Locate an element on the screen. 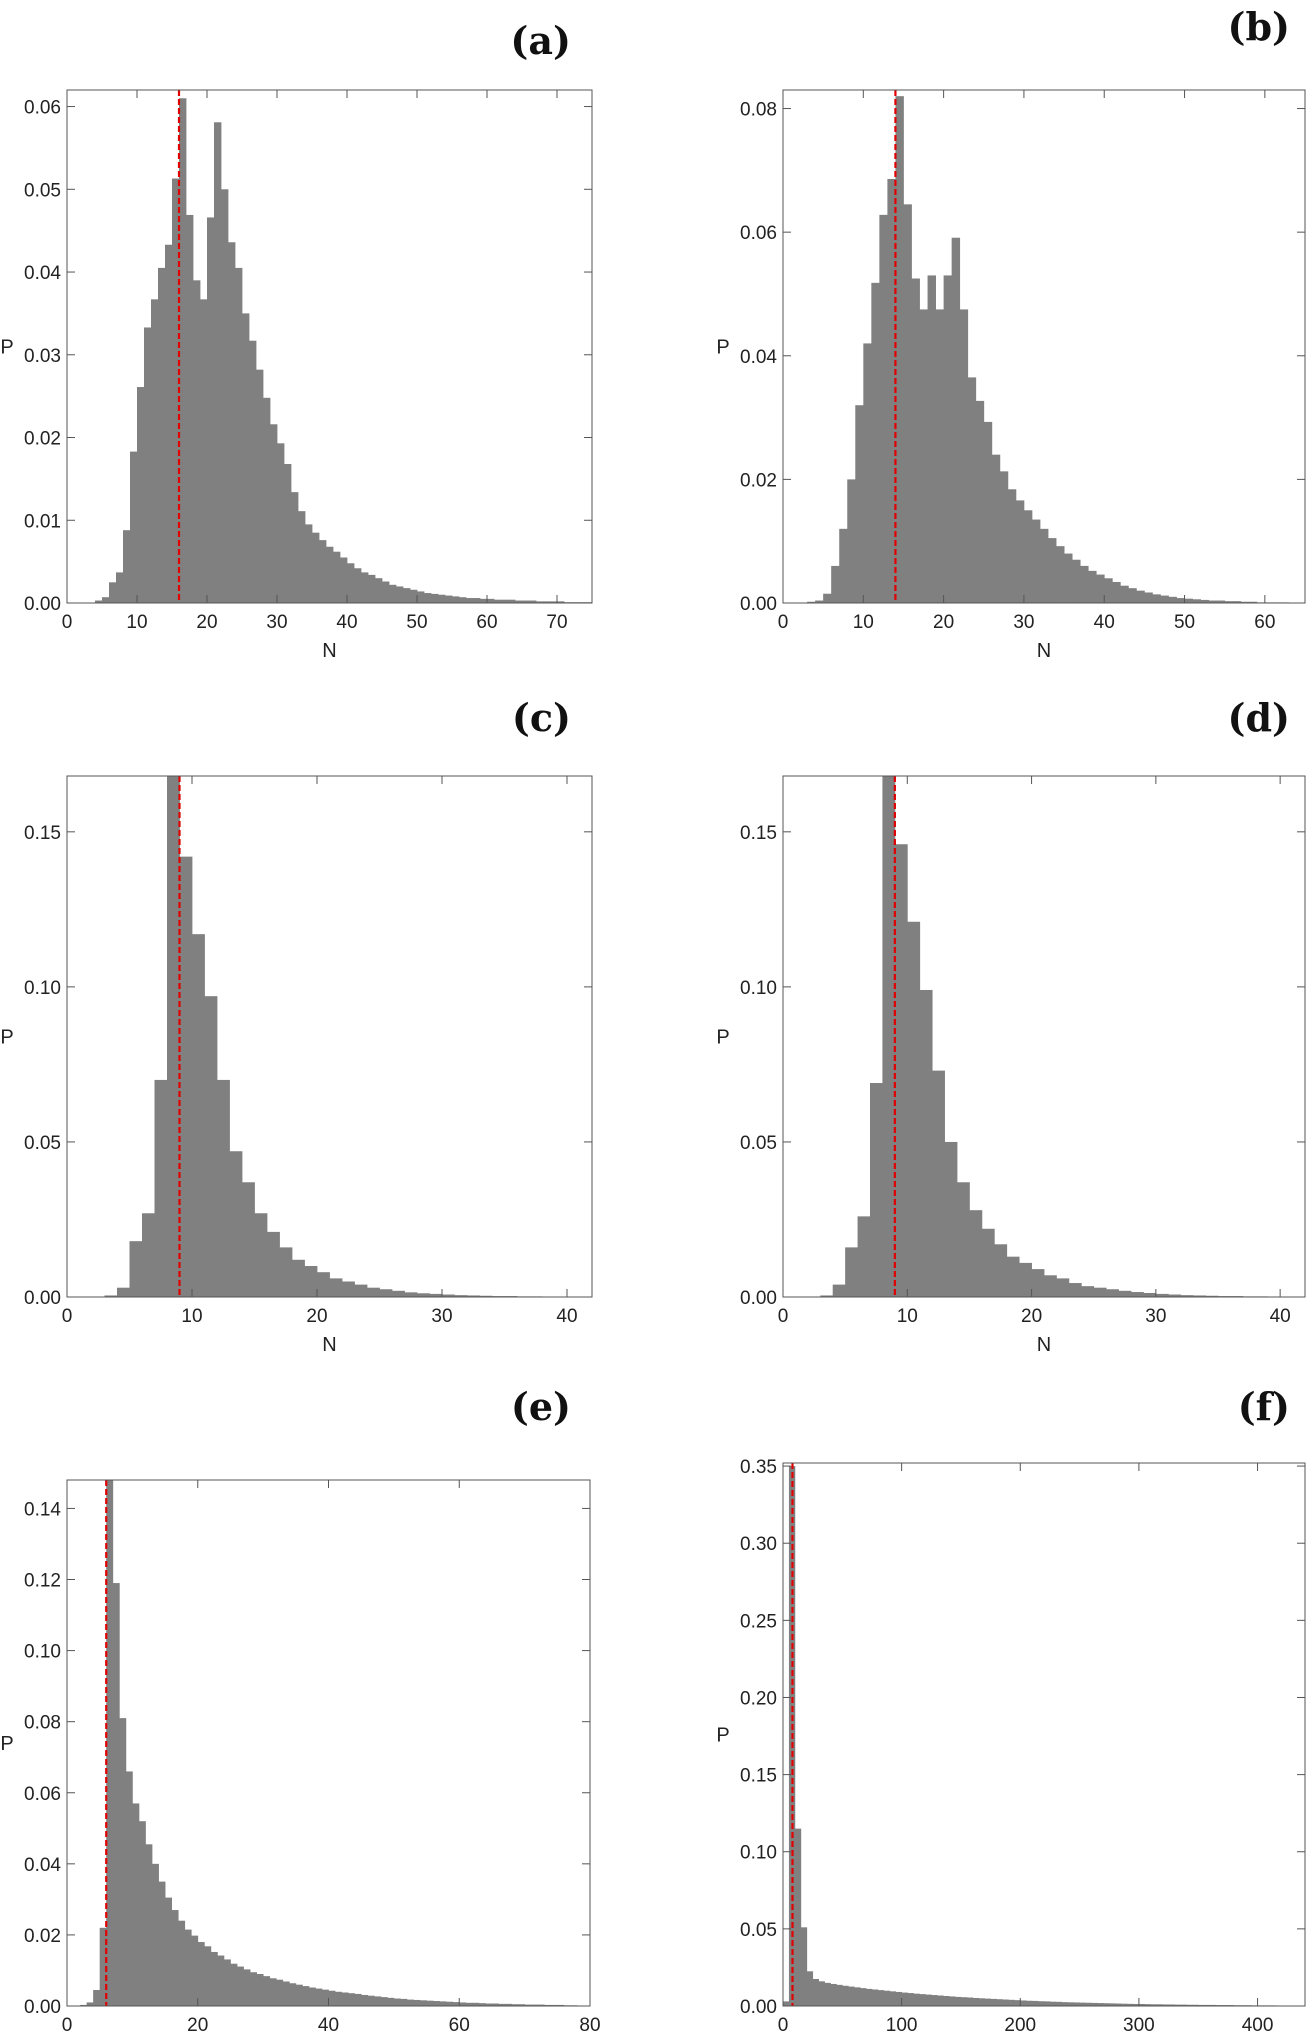  x-tick-label: 100 is located at coordinates (902, 2025).